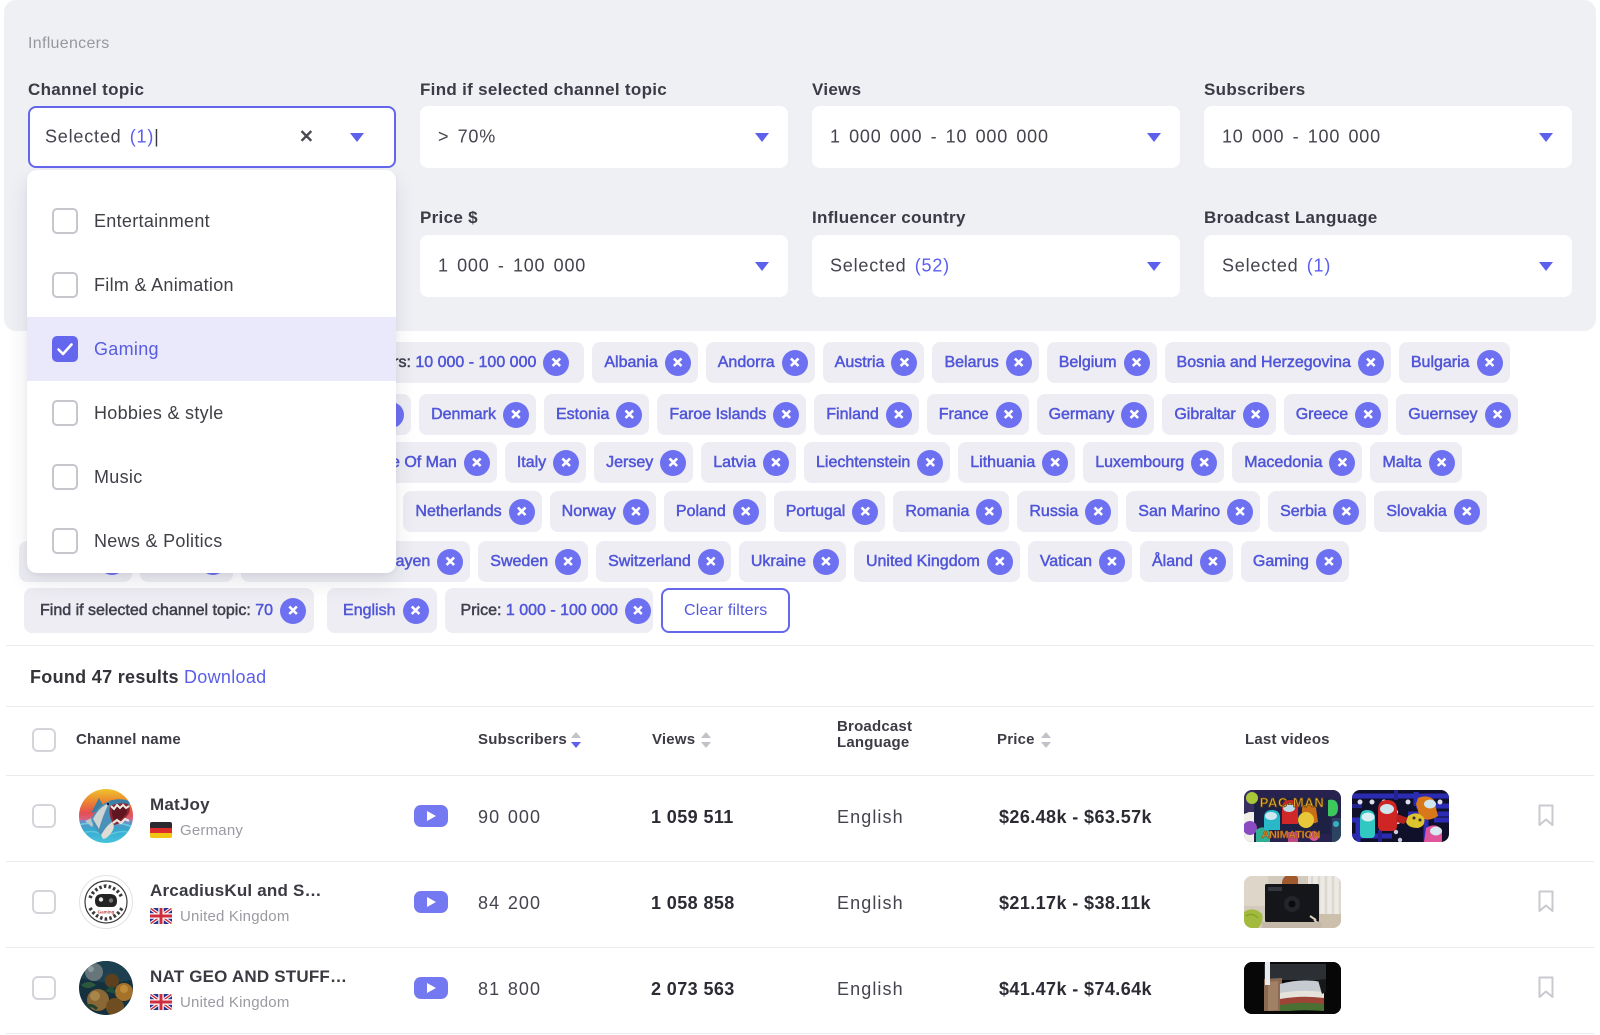 This screenshot has height=1035, width=1600. Describe the element at coordinates (106, 912) in the screenshot. I see `svg-text: Gaming` at that location.